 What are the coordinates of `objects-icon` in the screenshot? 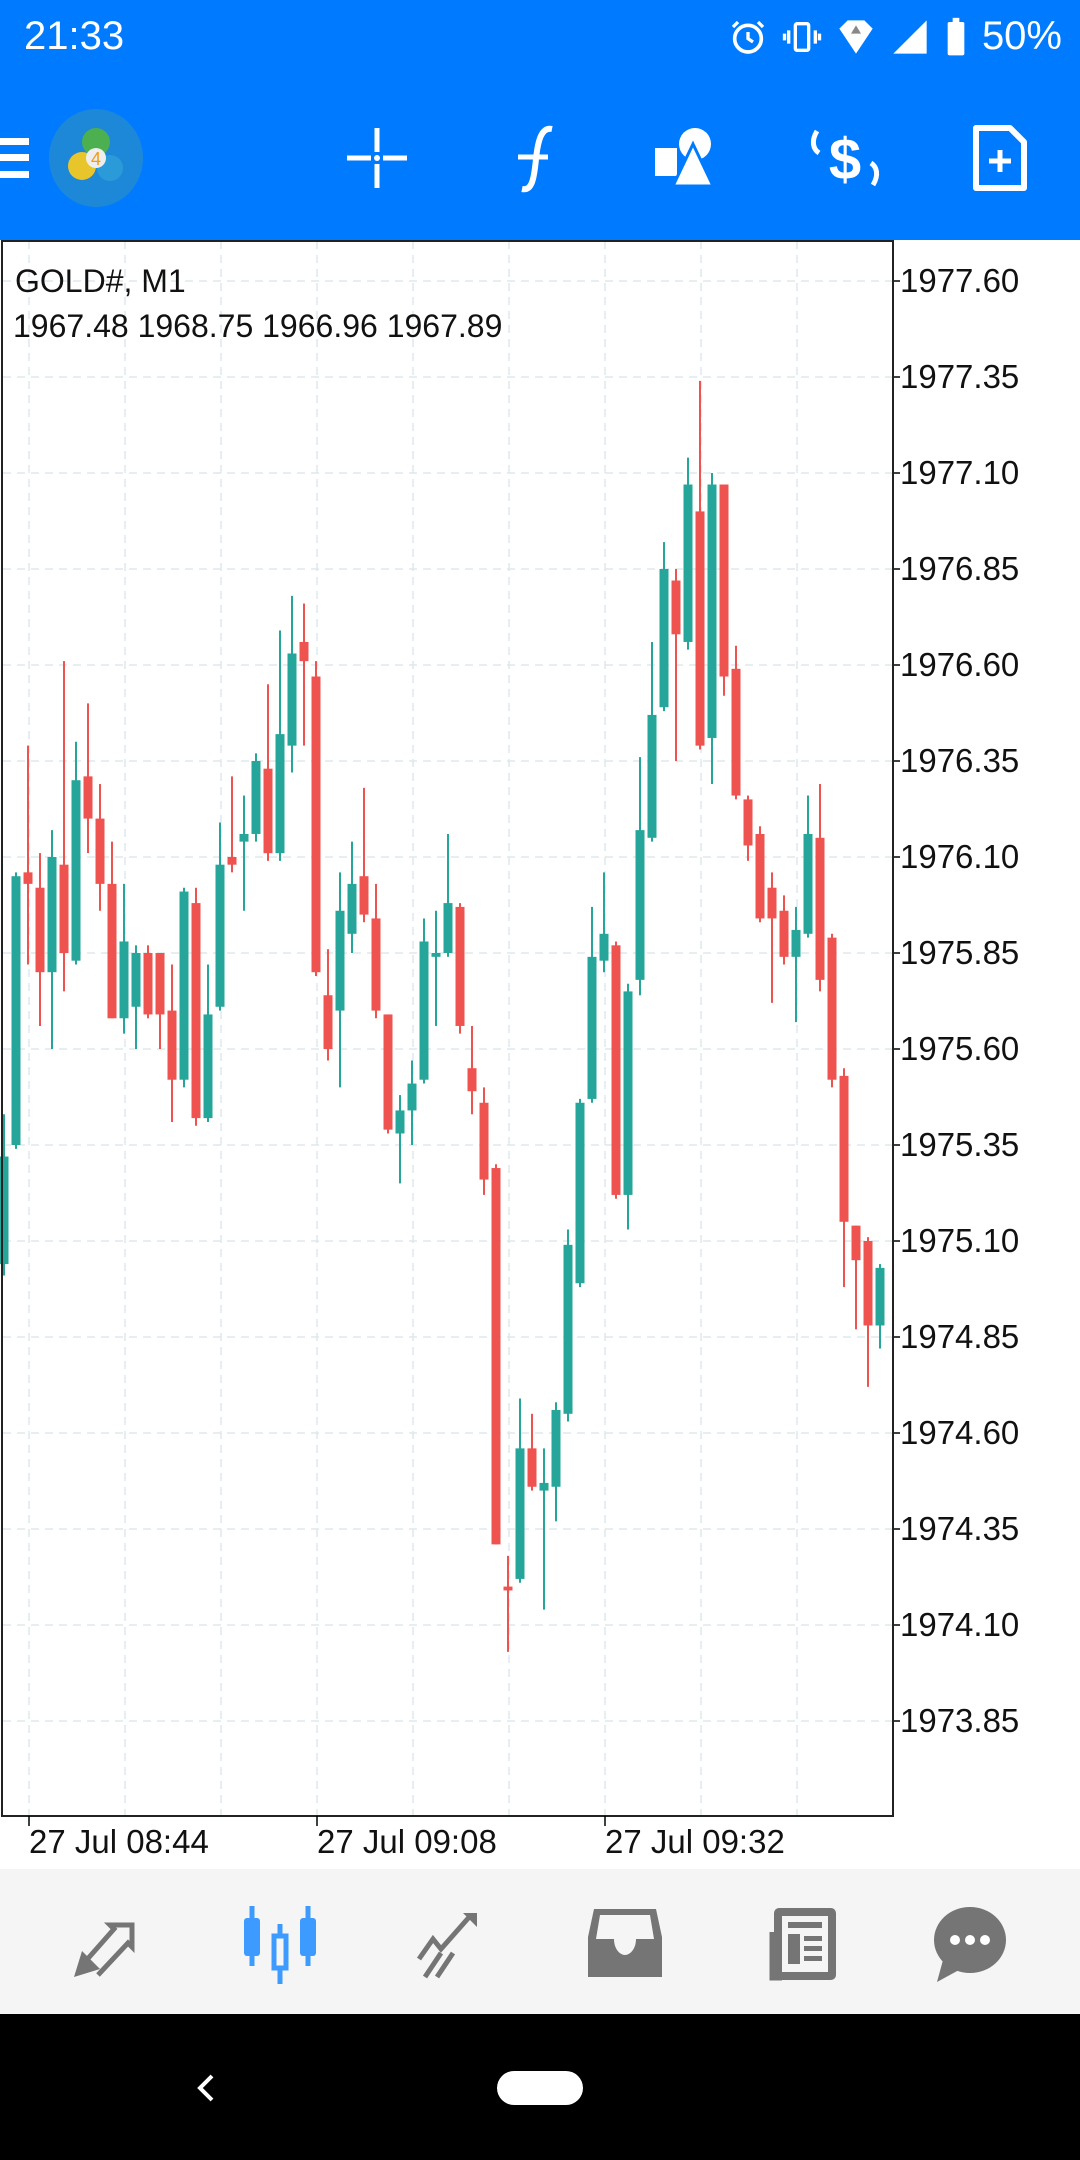 It's located at (685, 158).